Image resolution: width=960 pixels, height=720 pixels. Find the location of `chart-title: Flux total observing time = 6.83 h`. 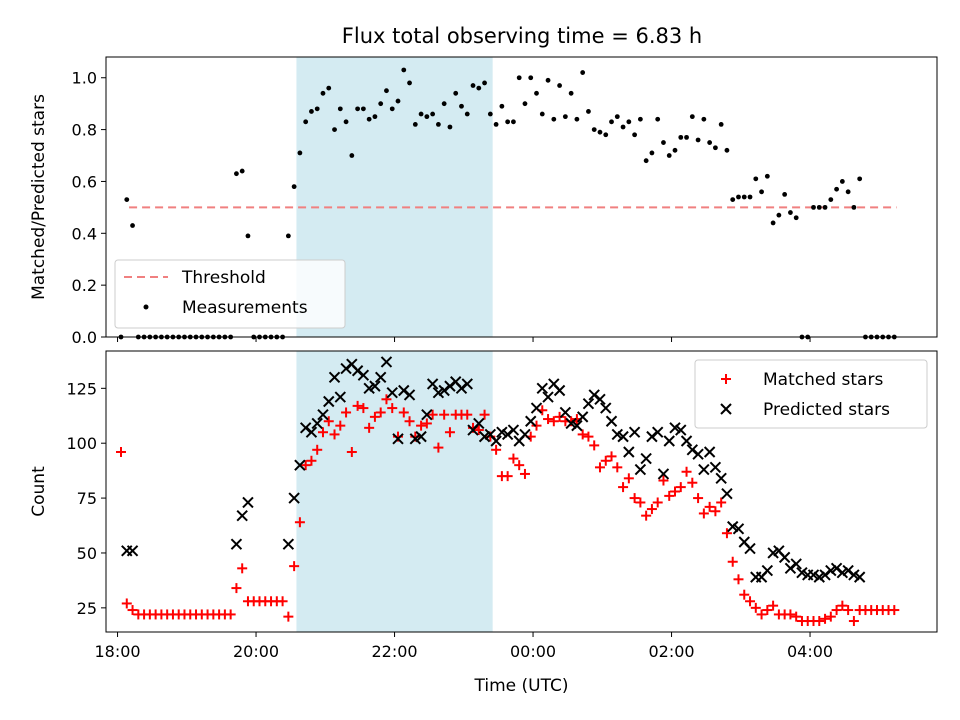

chart-title: Flux total observing time = 6.83 h is located at coordinates (522, 36).